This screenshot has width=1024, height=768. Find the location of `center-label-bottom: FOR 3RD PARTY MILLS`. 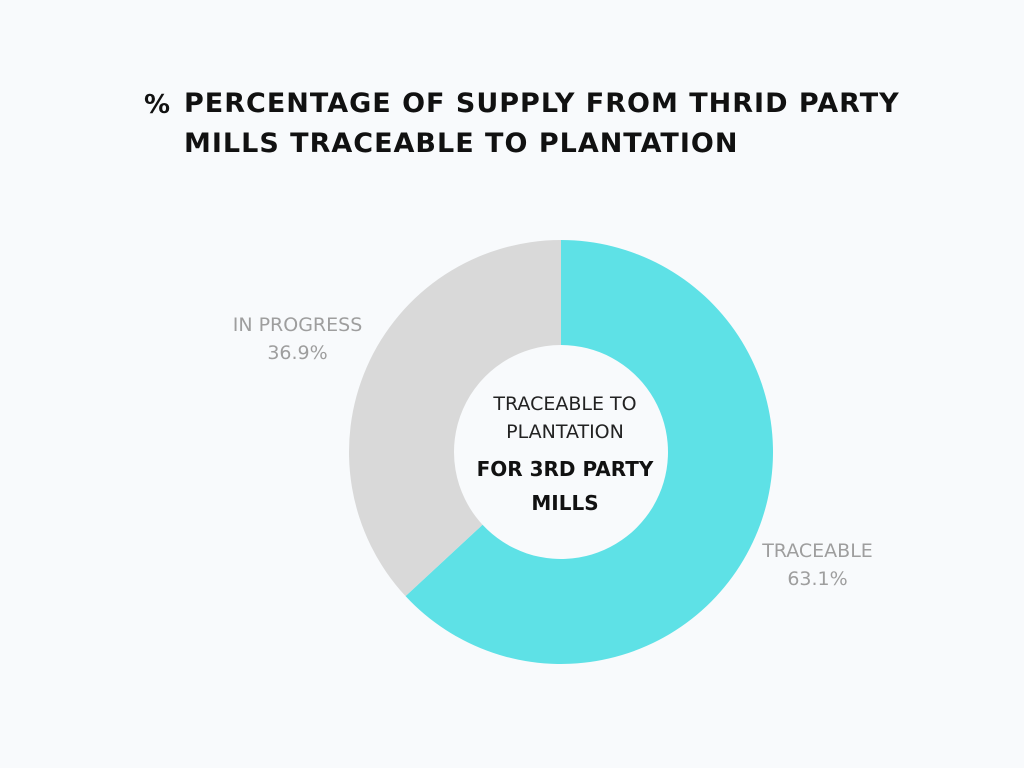

center-label-bottom: FOR 3RD PARTY MILLS is located at coordinates (565, 486).